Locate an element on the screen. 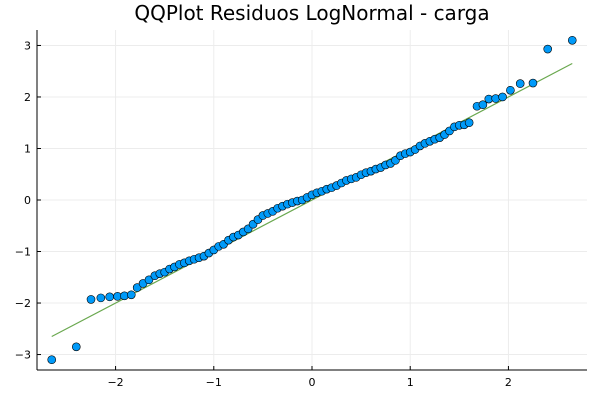 Image resolution: width=600 pixels, height=400 pixels. x-tick-label: −2 is located at coordinates (115, 382).